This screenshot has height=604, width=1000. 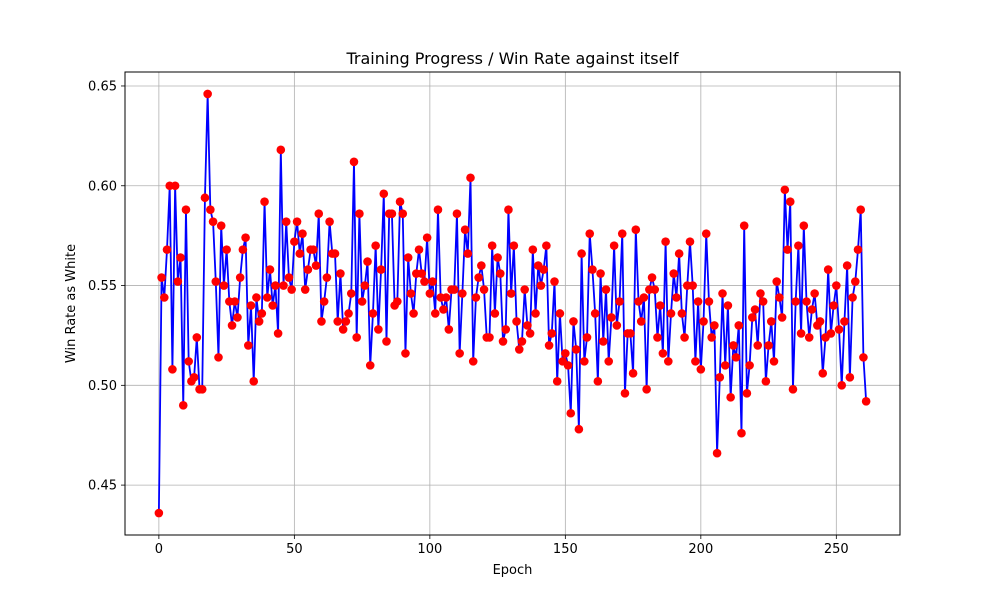 What do you see at coordinates (102, 286) in the screenshot?
I see `y-tick-label: 0.55` at bounding box center [102, 286].